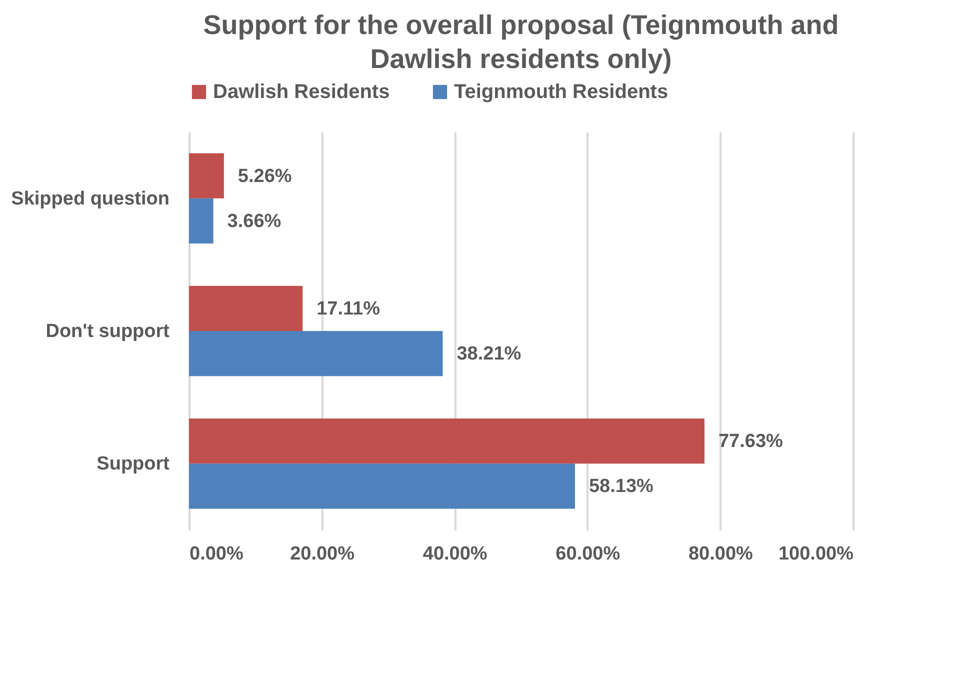 This screenshot has height=679, width=969. I want to click on data-label: 38.21%, so click(489, 354).